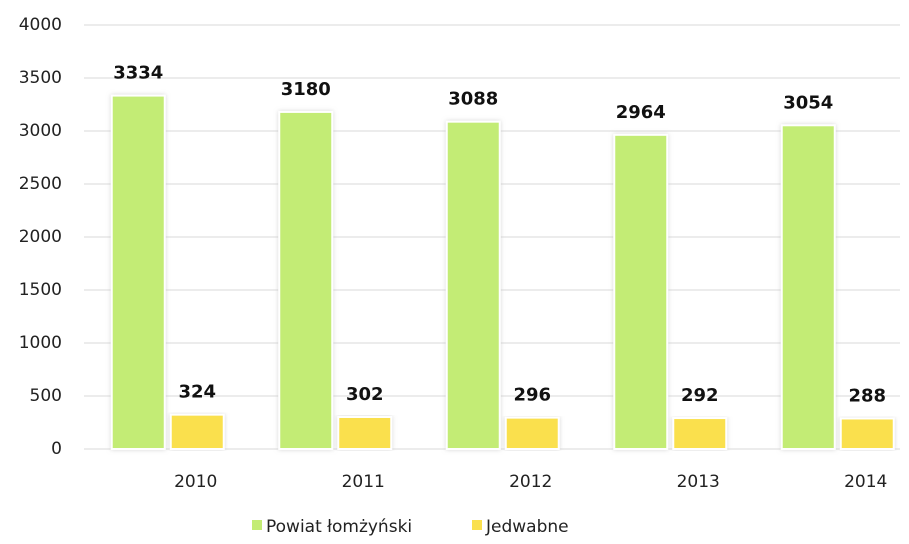 The width and height of the screenshot is (909, 544). Describe the element at coordinates (138, 73) in the screenshot. I see `value-label: 3334` at that location.